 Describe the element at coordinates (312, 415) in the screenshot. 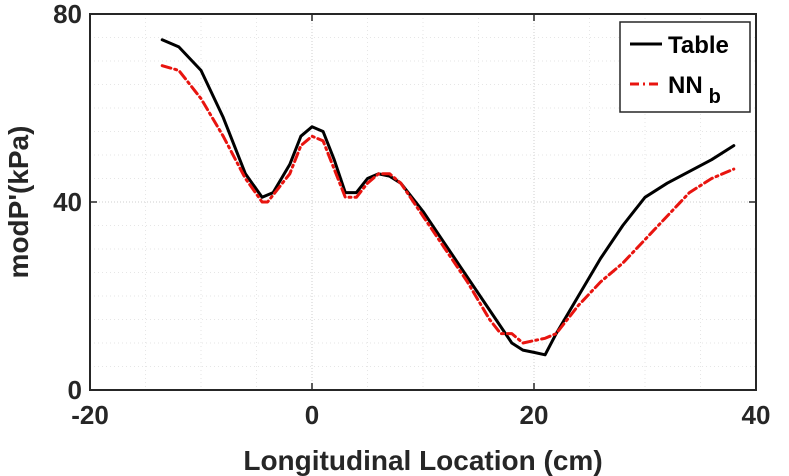

I see `x-tick-label: 0` at that location.